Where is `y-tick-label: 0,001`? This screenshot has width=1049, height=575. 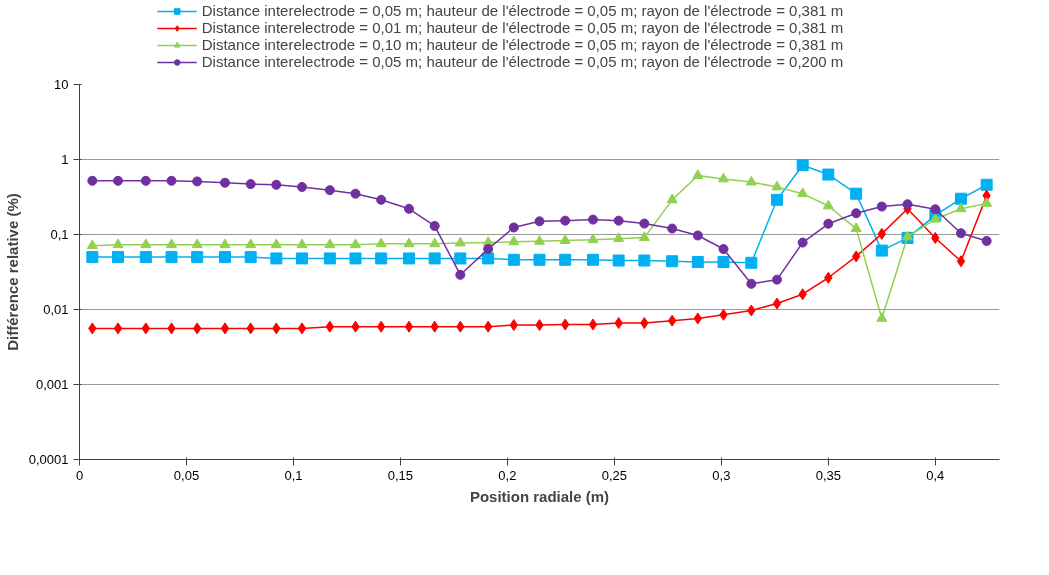
y-tick-label: 0,001 is located at coordinates (52, 384).